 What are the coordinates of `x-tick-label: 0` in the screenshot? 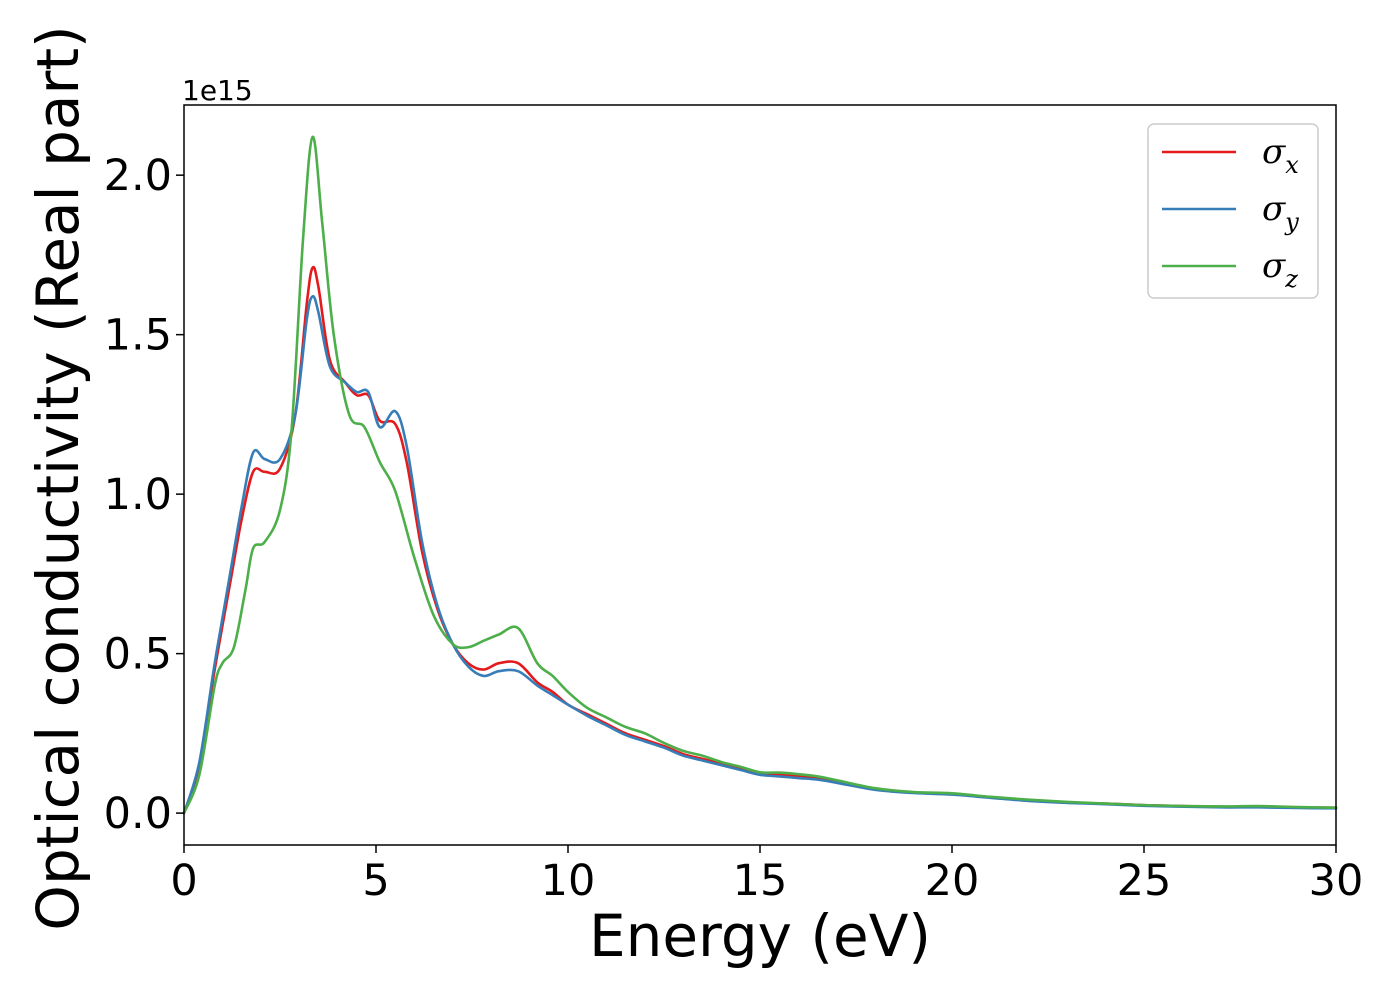 It's located at (183, 881).